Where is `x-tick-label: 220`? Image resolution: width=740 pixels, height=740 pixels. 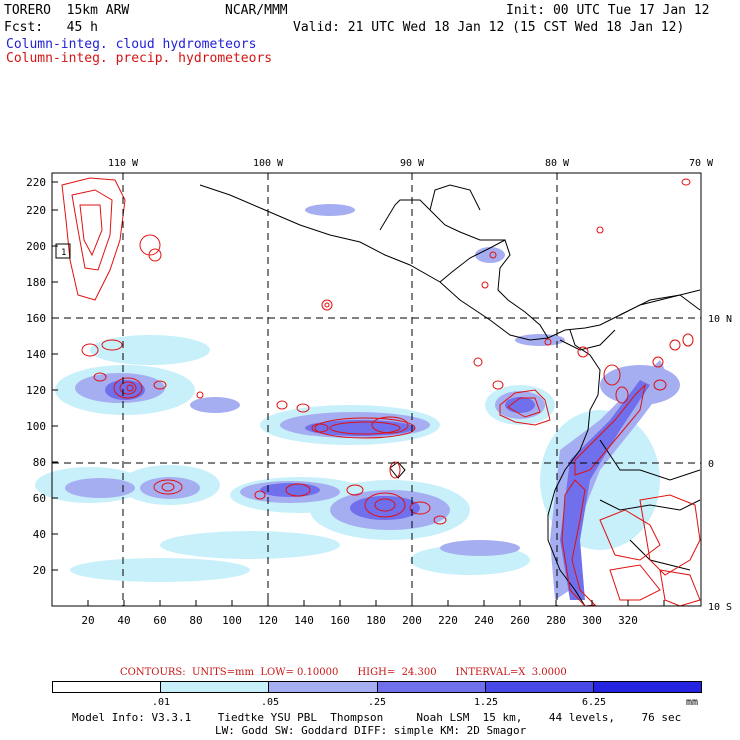 x-tick-label: 220 is located at coordinates (448, 620).